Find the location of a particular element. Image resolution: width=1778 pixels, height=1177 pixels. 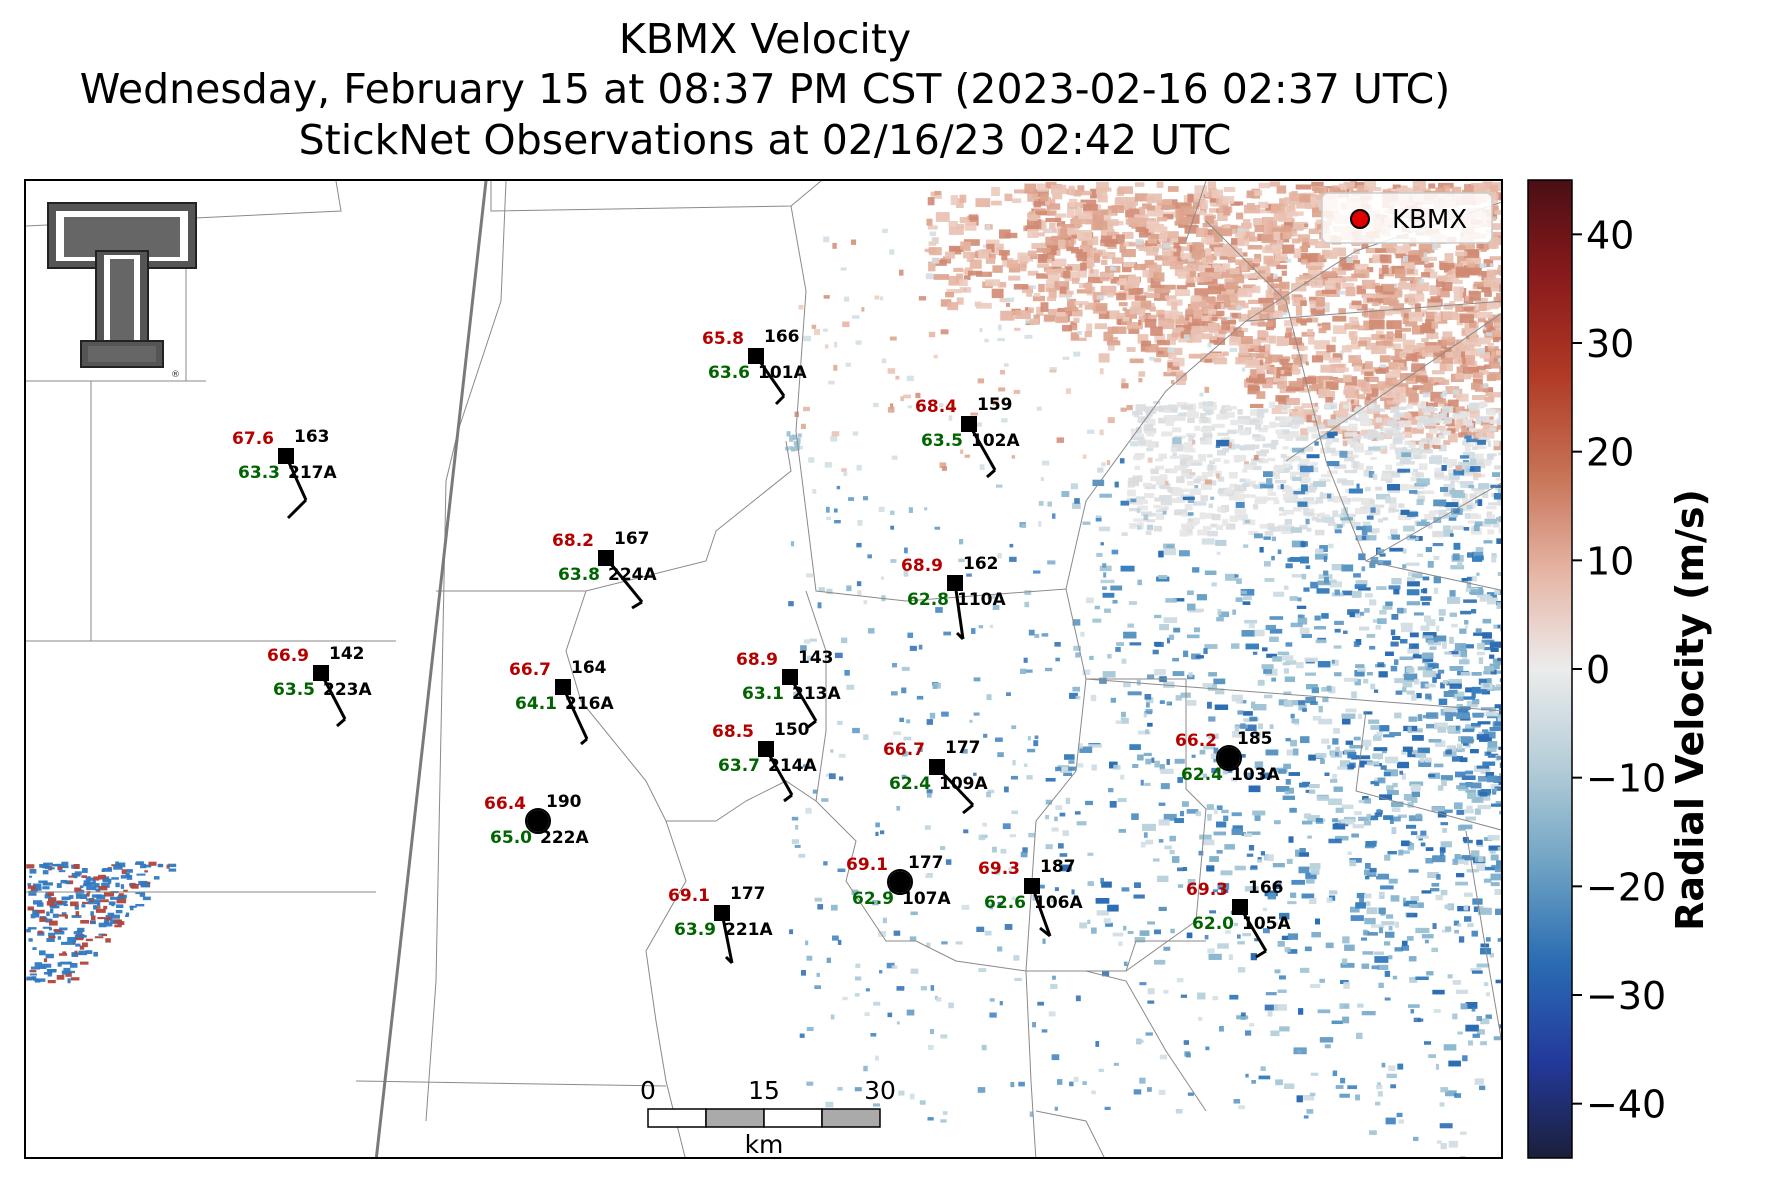

scale-tick-0: 0 is located at coordinates (648, 1090).